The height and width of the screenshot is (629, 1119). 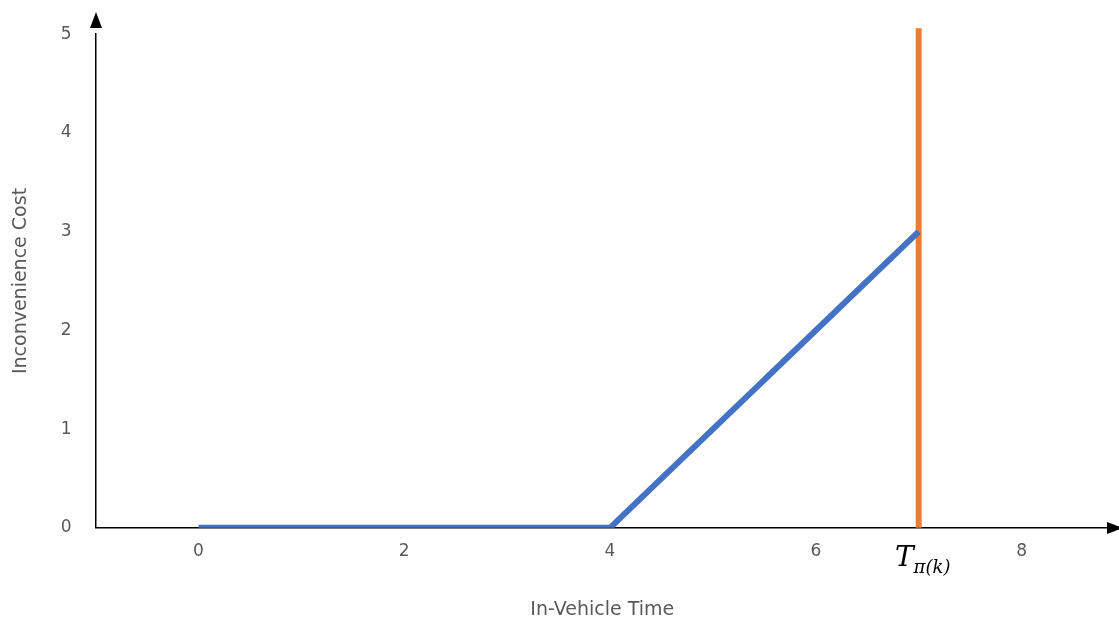 What do you see at coordinates (66, 32) in the screenshot?
I see `y-tick-label: 5` at bounding box center [66, 32].